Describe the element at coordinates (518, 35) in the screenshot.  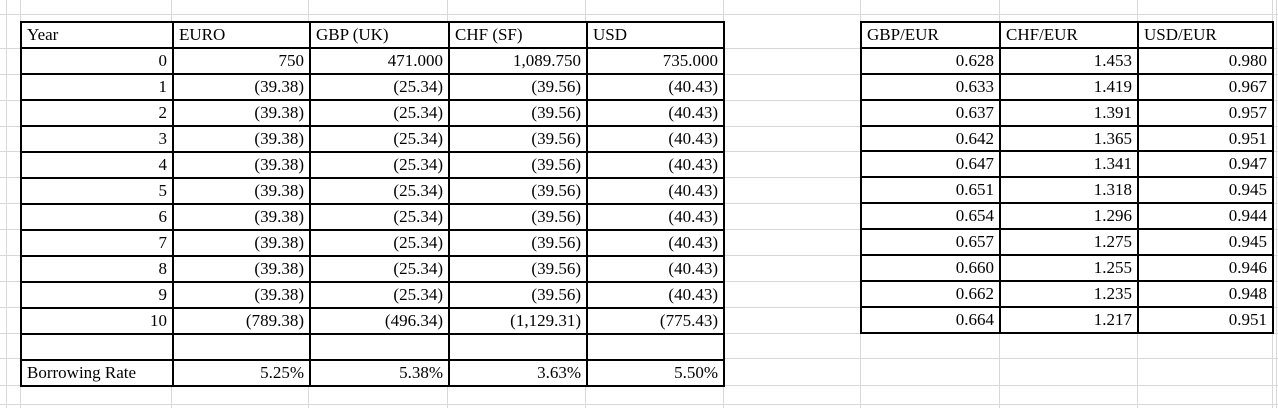
I see `column-header-cell: CHF (SF)` at that location.